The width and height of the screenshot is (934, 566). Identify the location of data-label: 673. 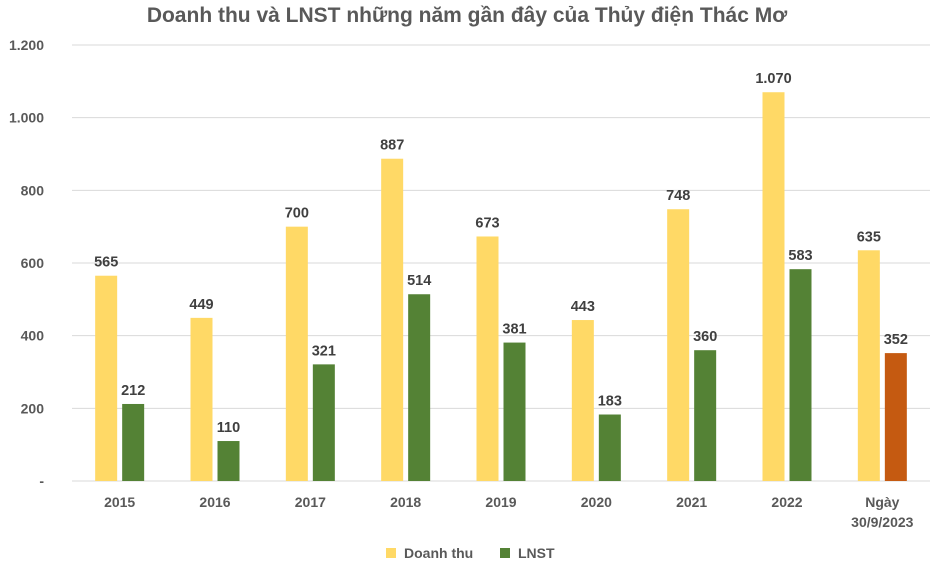
(487, 223).